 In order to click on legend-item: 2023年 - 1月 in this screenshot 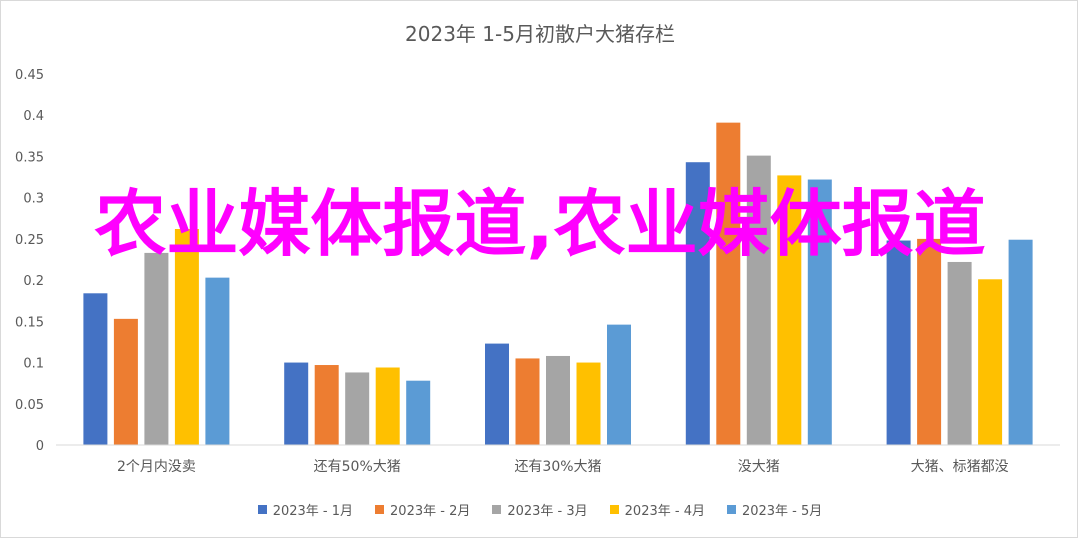, I will do `click(305, 509)`.